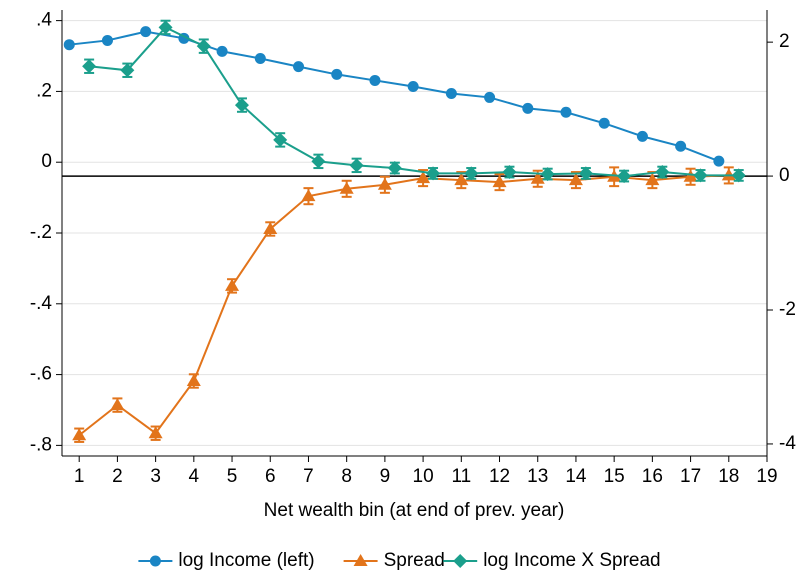 This screenshot has width=806, height=584. What do you see at coordinates (44, 90) in the screenshot?
I see `y-tick-label: .2` at bounding box center [44, 90].